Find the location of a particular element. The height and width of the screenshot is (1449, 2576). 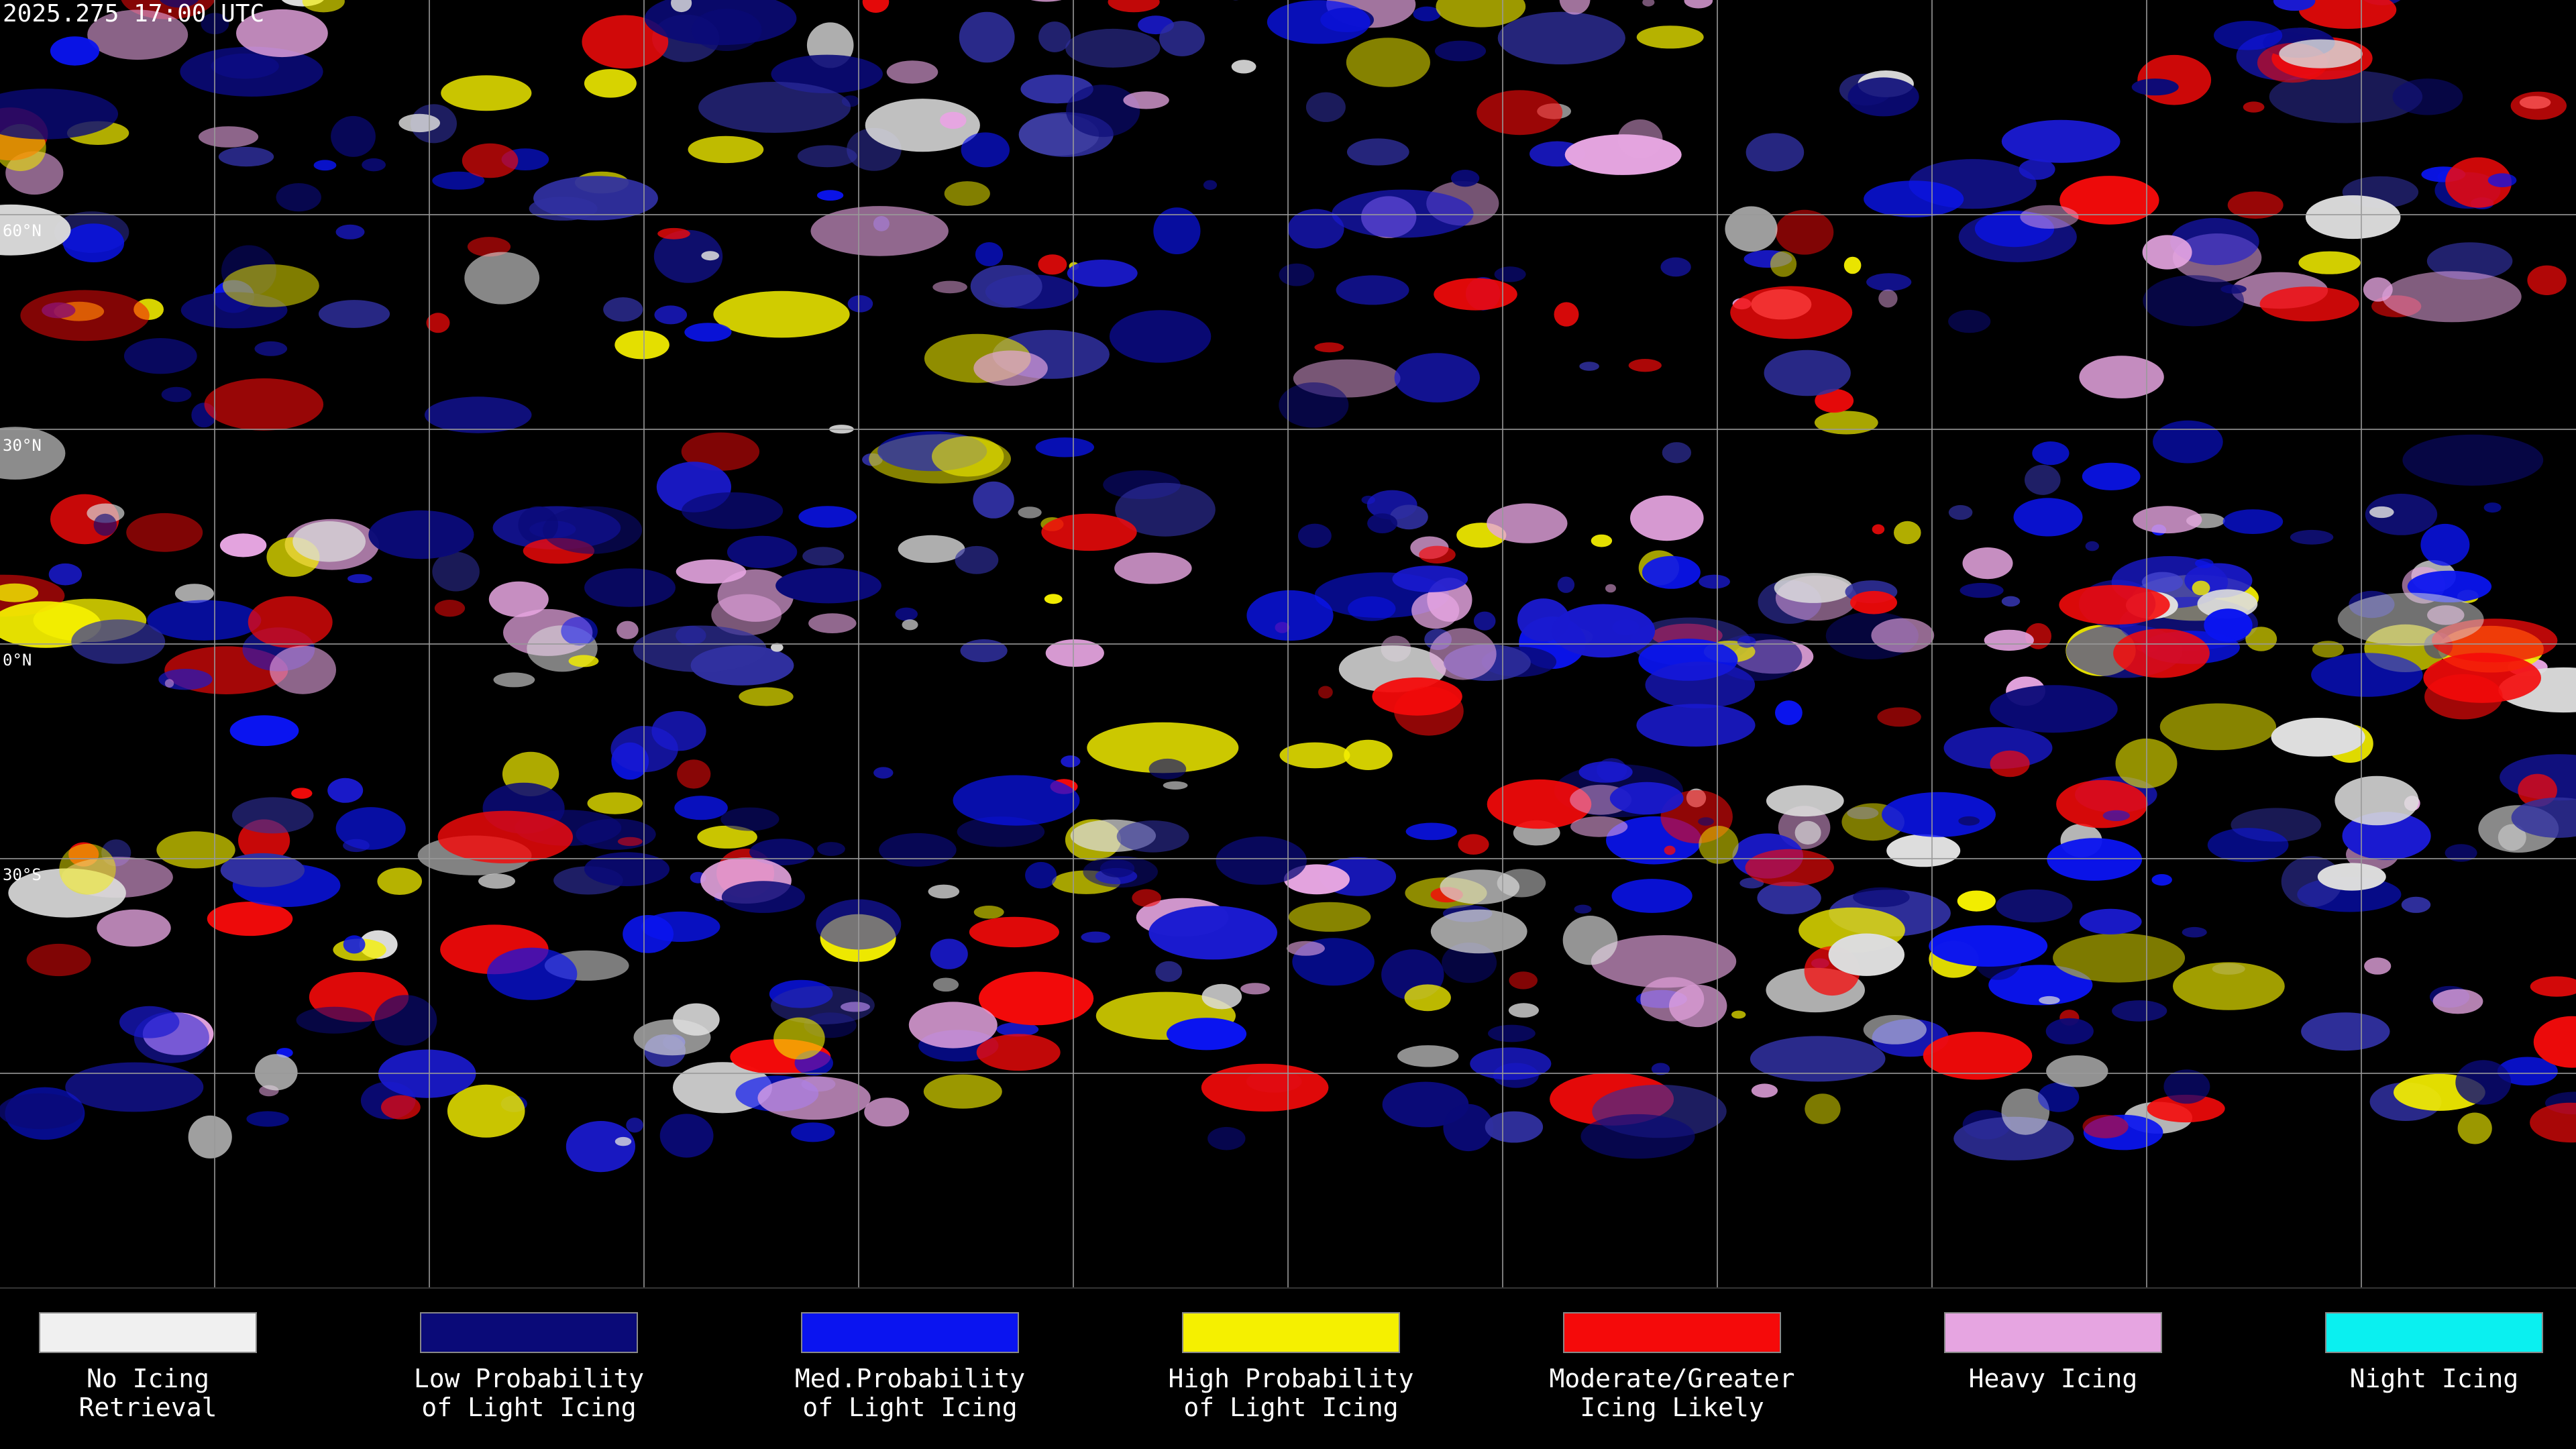

latitude-label: 0°N is located at coordinates (17, 660).